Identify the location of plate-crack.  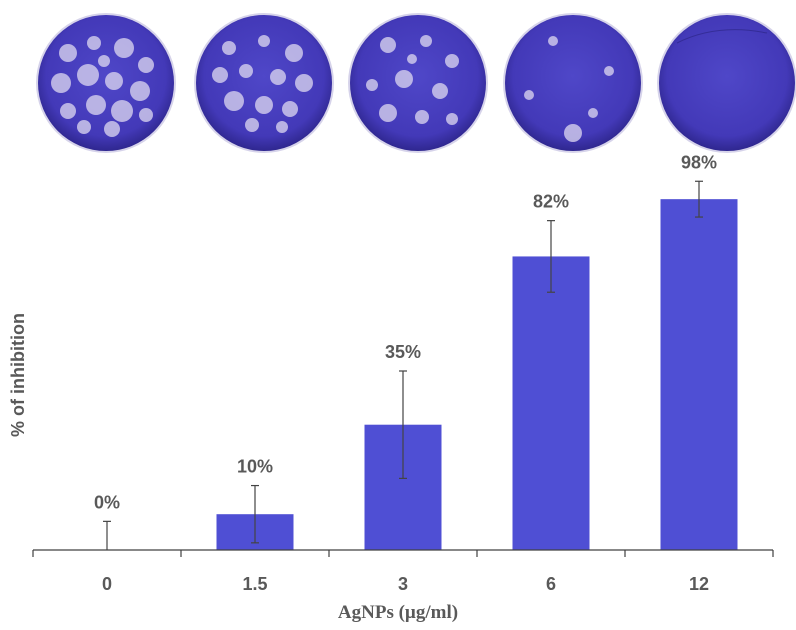
(722, 36).